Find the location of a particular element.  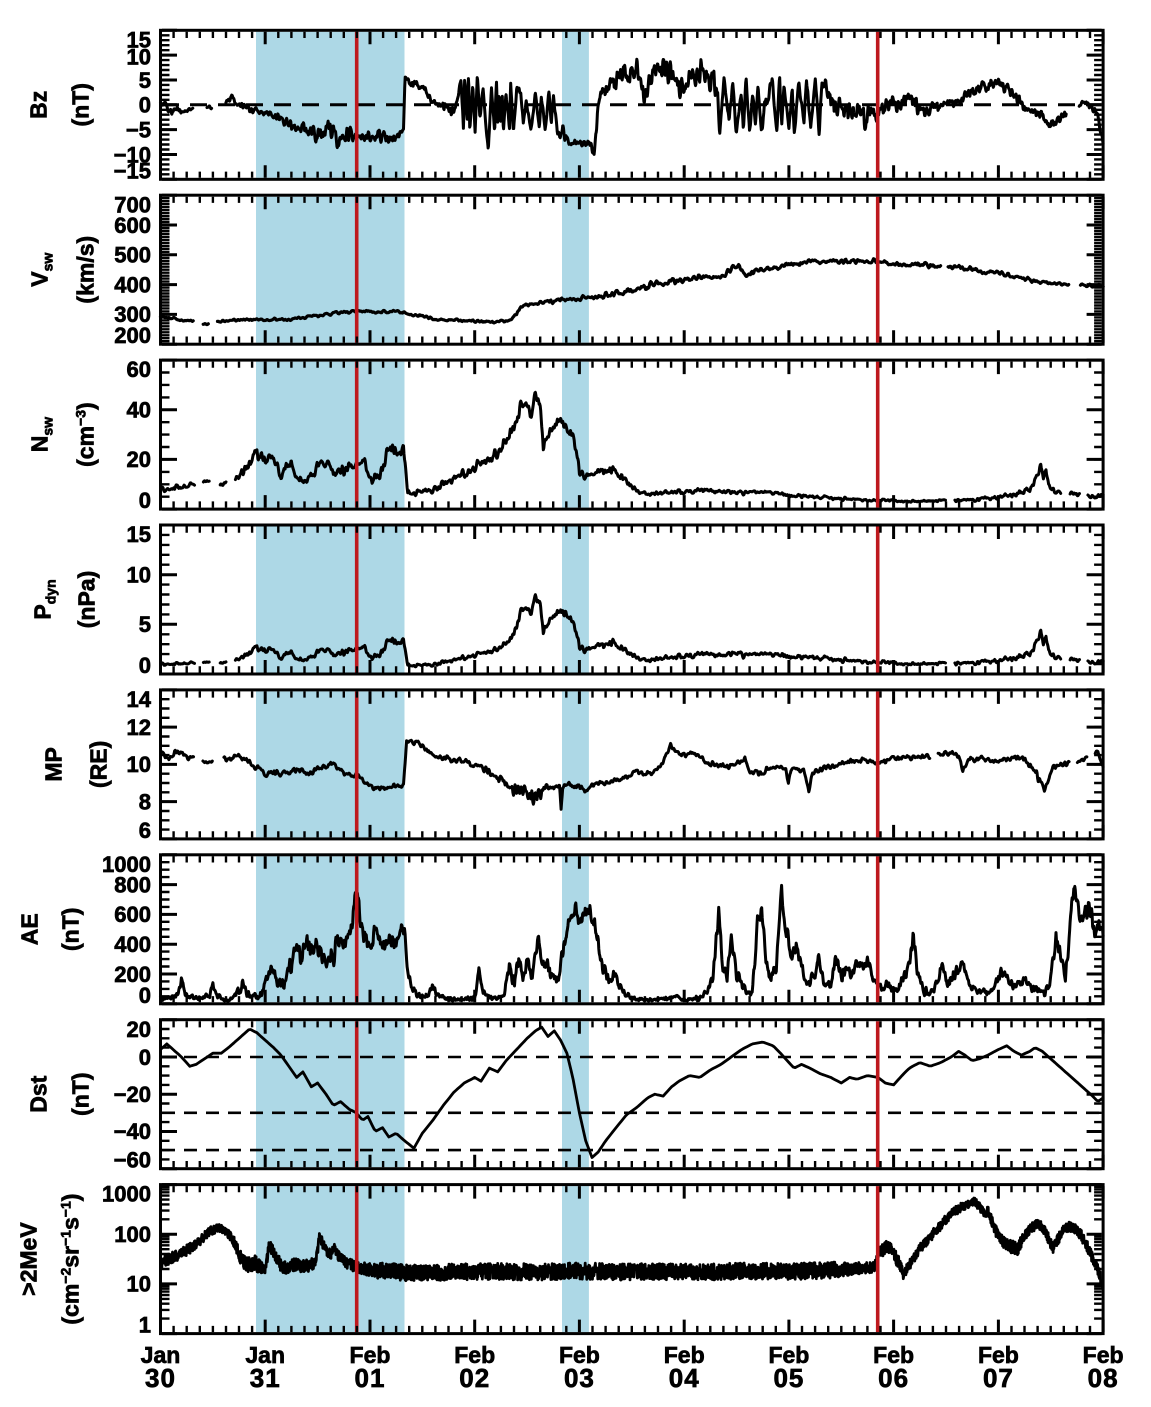

svg-text: (RE) is located at coordinates (99, 764).